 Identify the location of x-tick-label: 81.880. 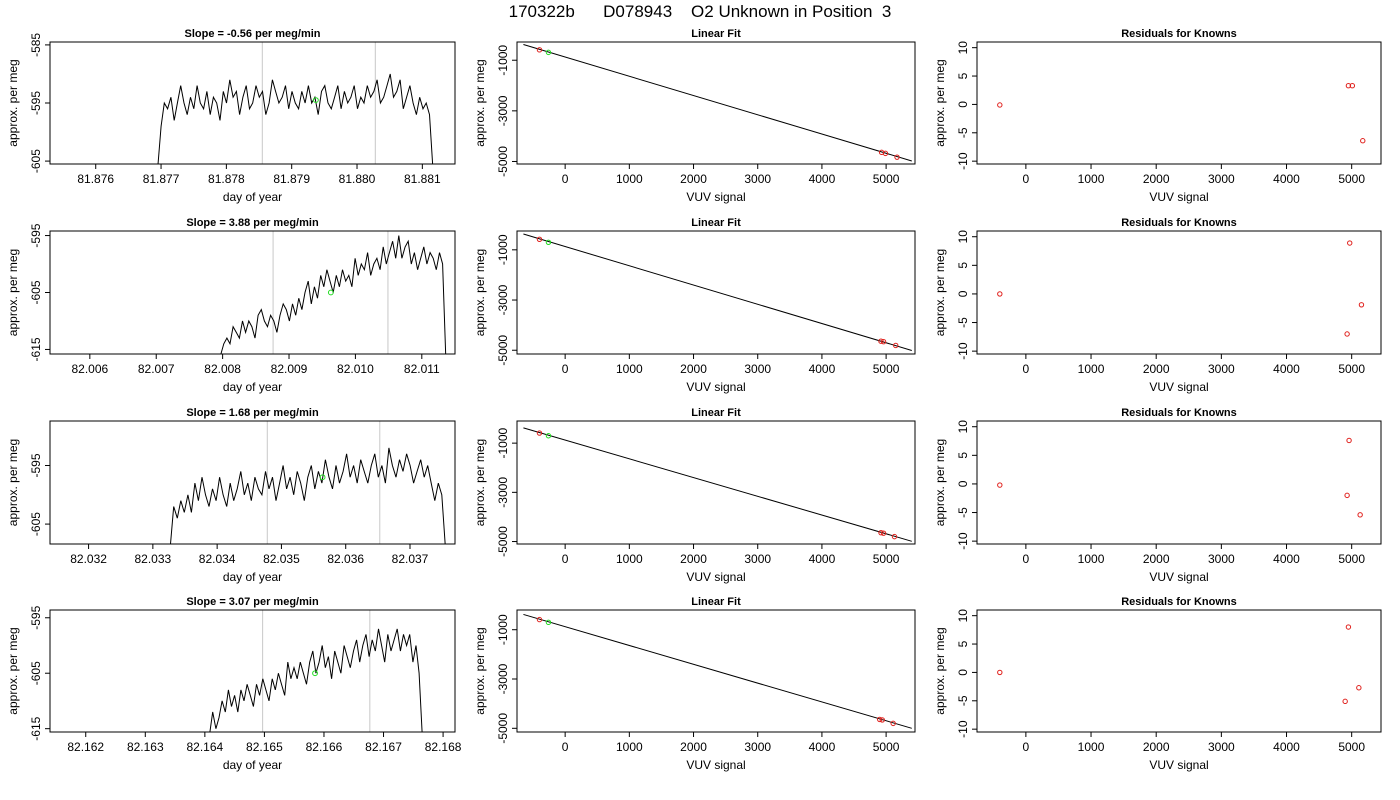
(357, 179).